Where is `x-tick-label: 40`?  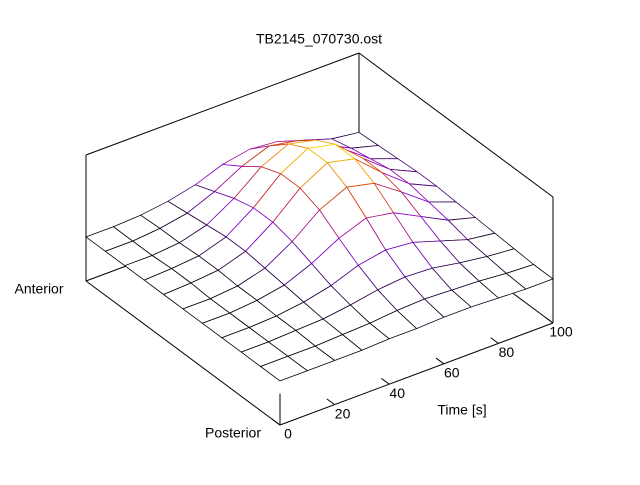 x-tick-label: 40 is located at coordinates (397, 393).